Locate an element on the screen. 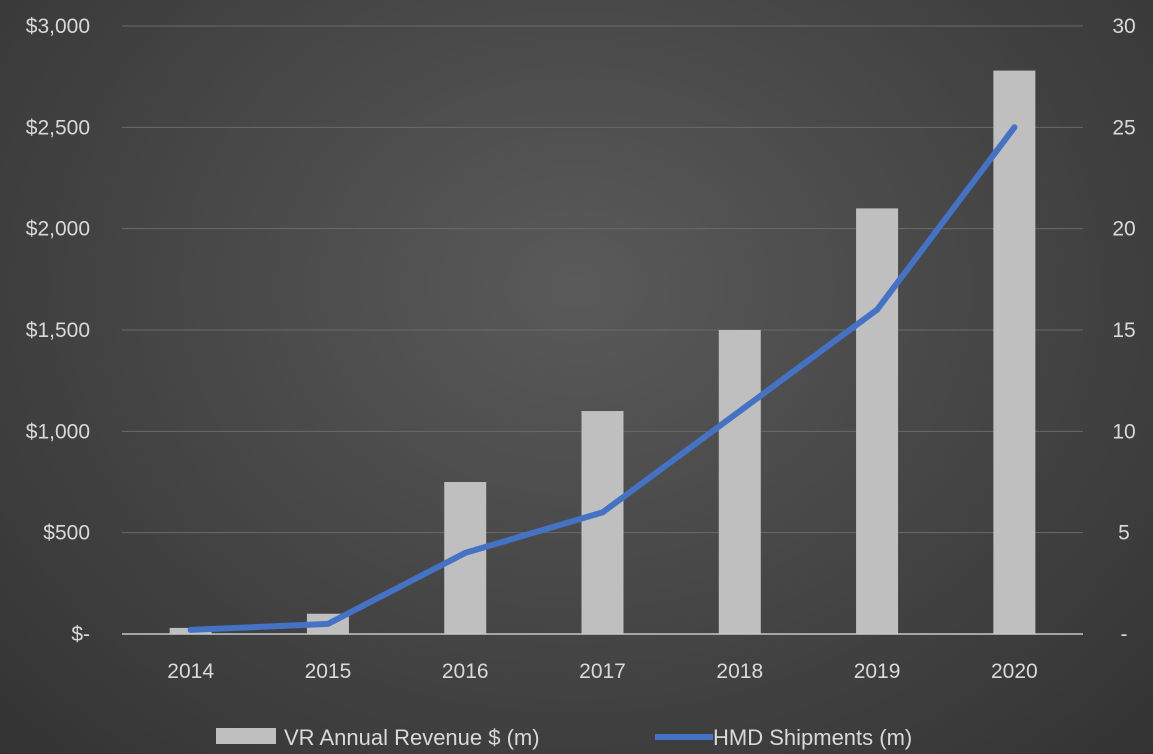  right-tick-label: 30 is located at coordinates (1123, 26).